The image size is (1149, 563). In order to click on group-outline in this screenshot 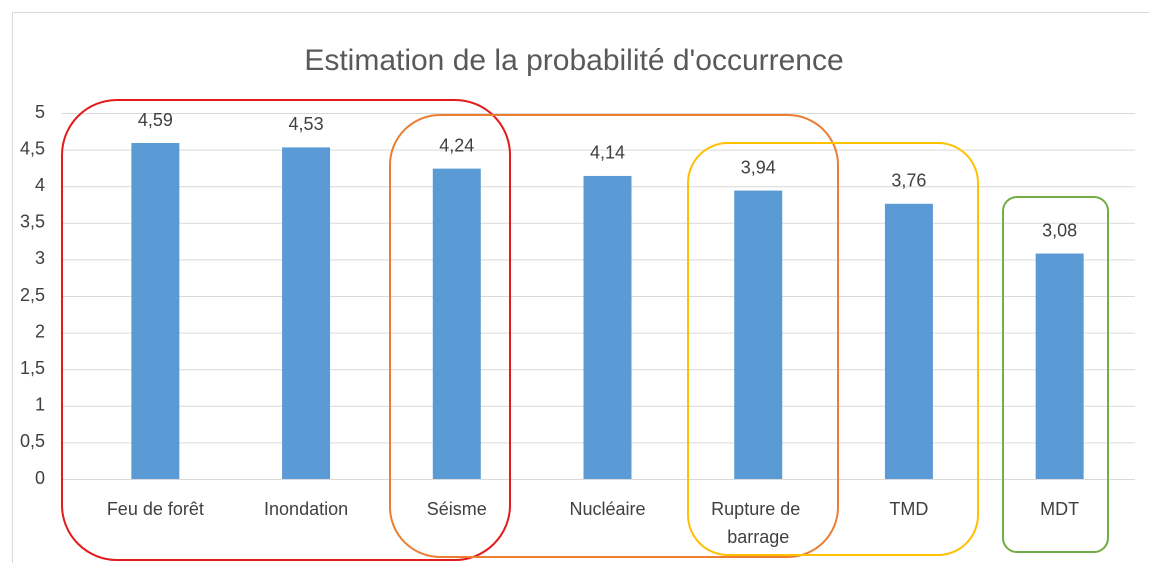, I will do `click(1055, 374)`.